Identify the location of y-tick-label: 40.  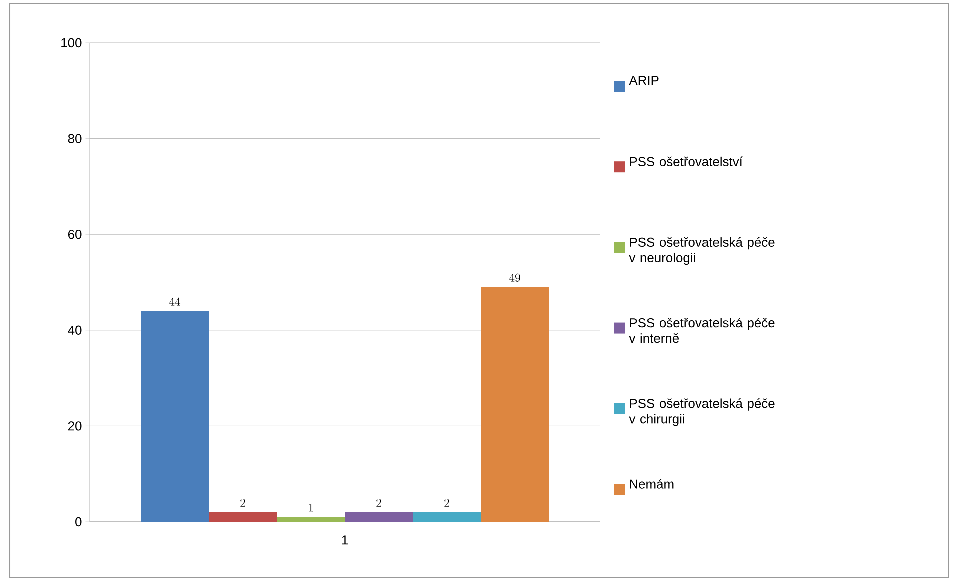
(75, 330).